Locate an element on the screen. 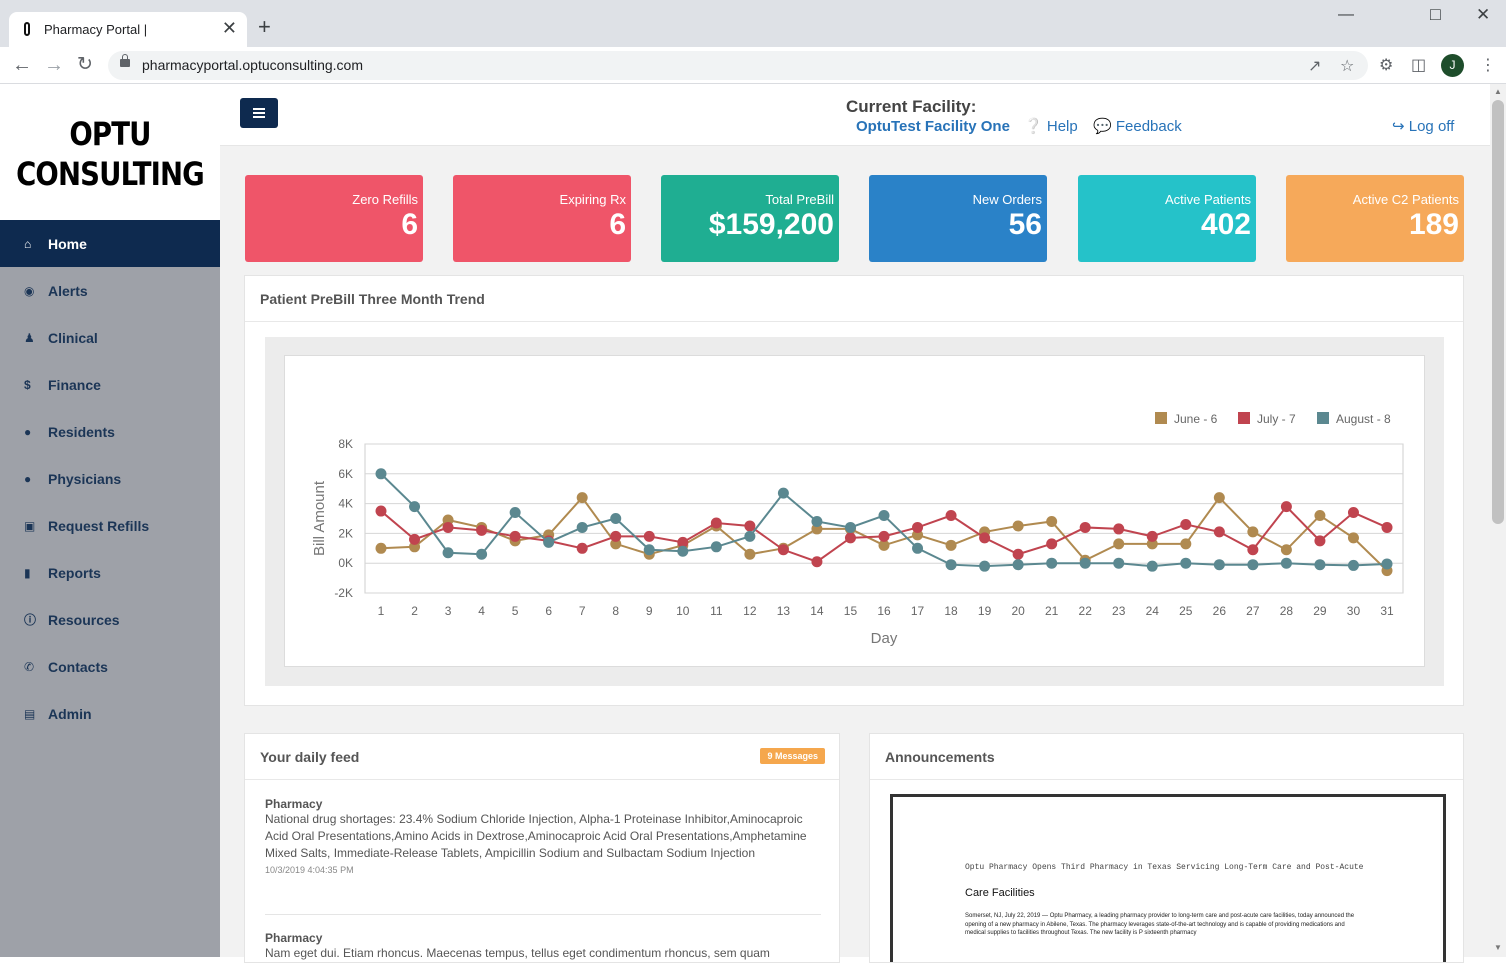 The height and width of the screenshot is (963, 1506). sidebar-item-finance: $ Finance is located at coordinates (110, 384).